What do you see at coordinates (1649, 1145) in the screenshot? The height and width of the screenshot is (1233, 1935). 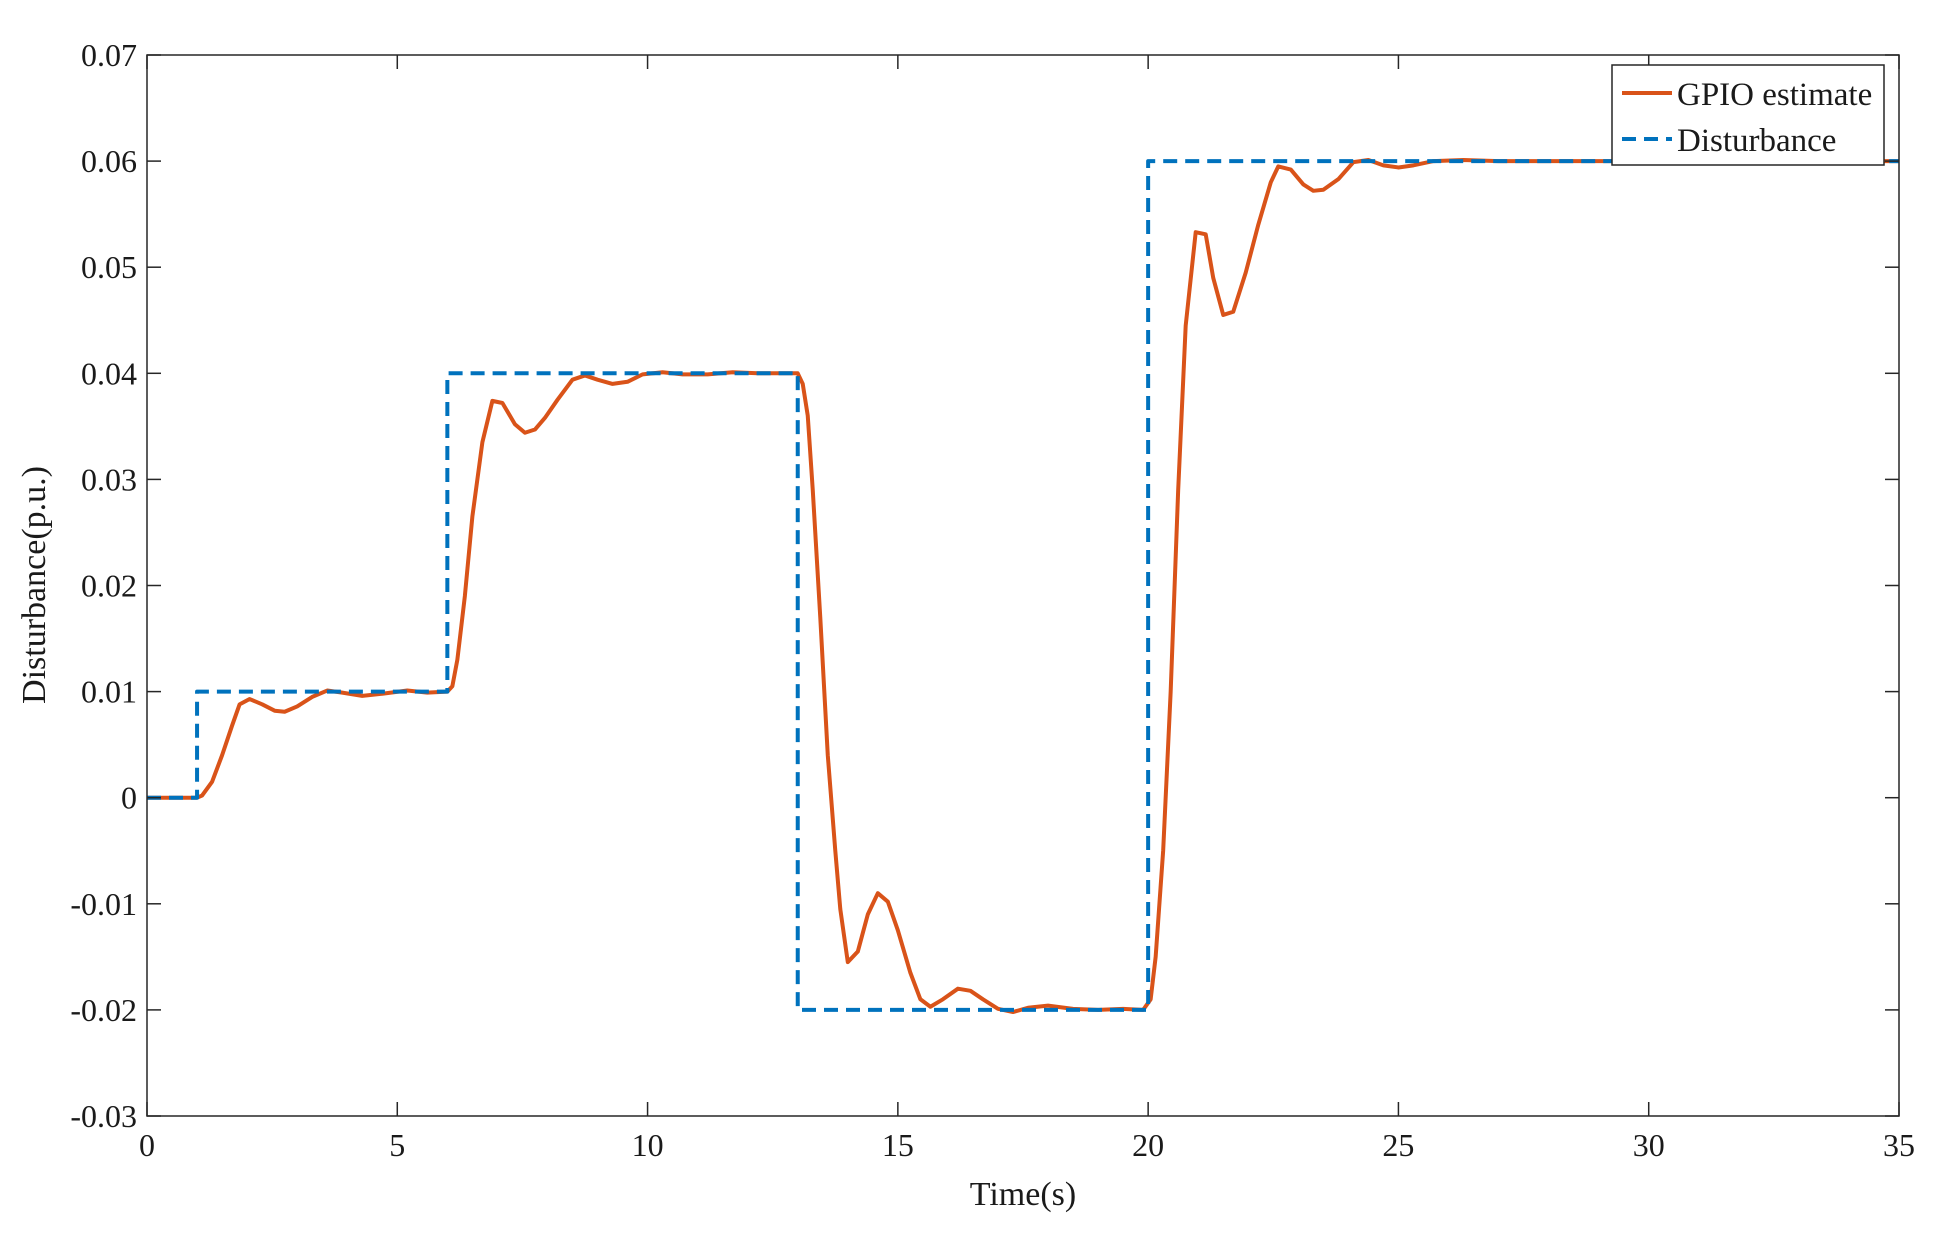 I see `x-tick-label: 30` at bounding box center [1649, 1145].